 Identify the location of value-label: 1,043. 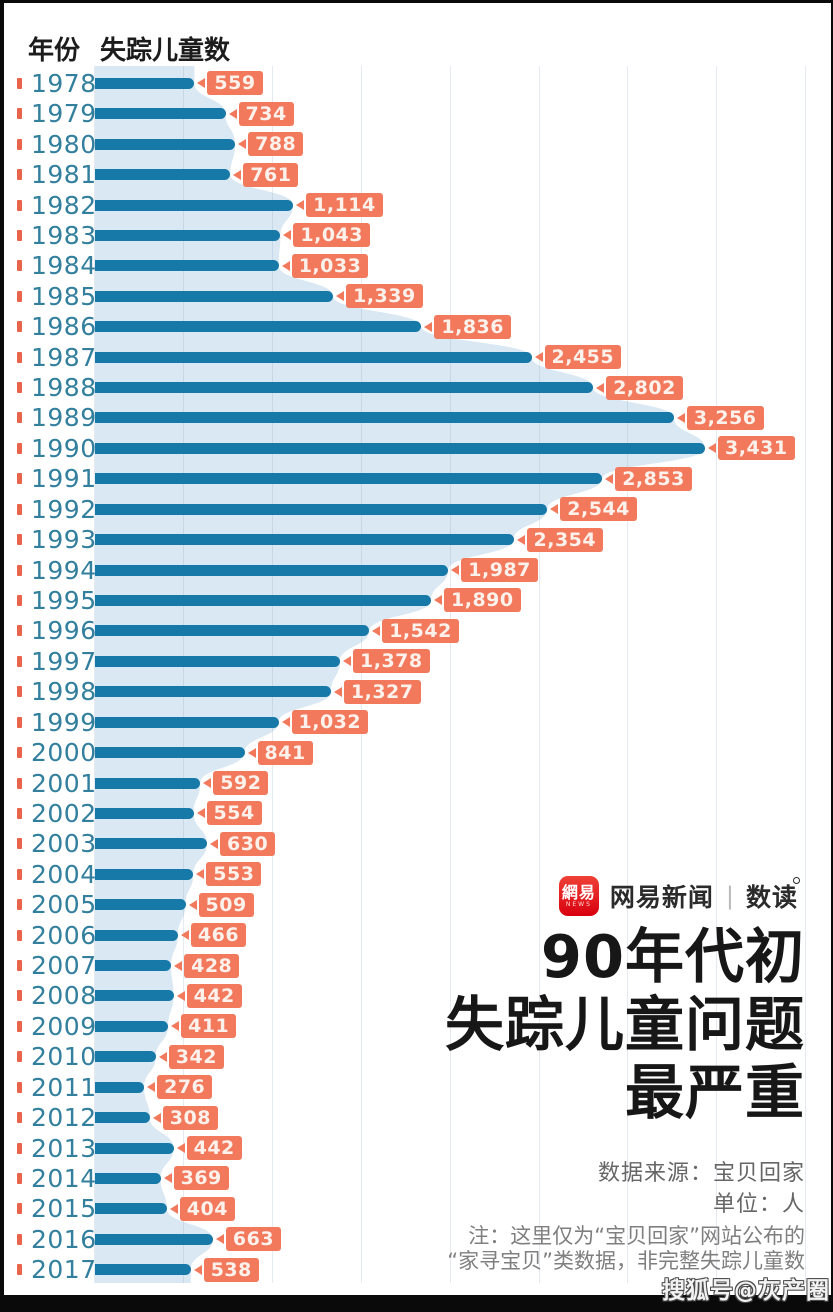
(331, 235).